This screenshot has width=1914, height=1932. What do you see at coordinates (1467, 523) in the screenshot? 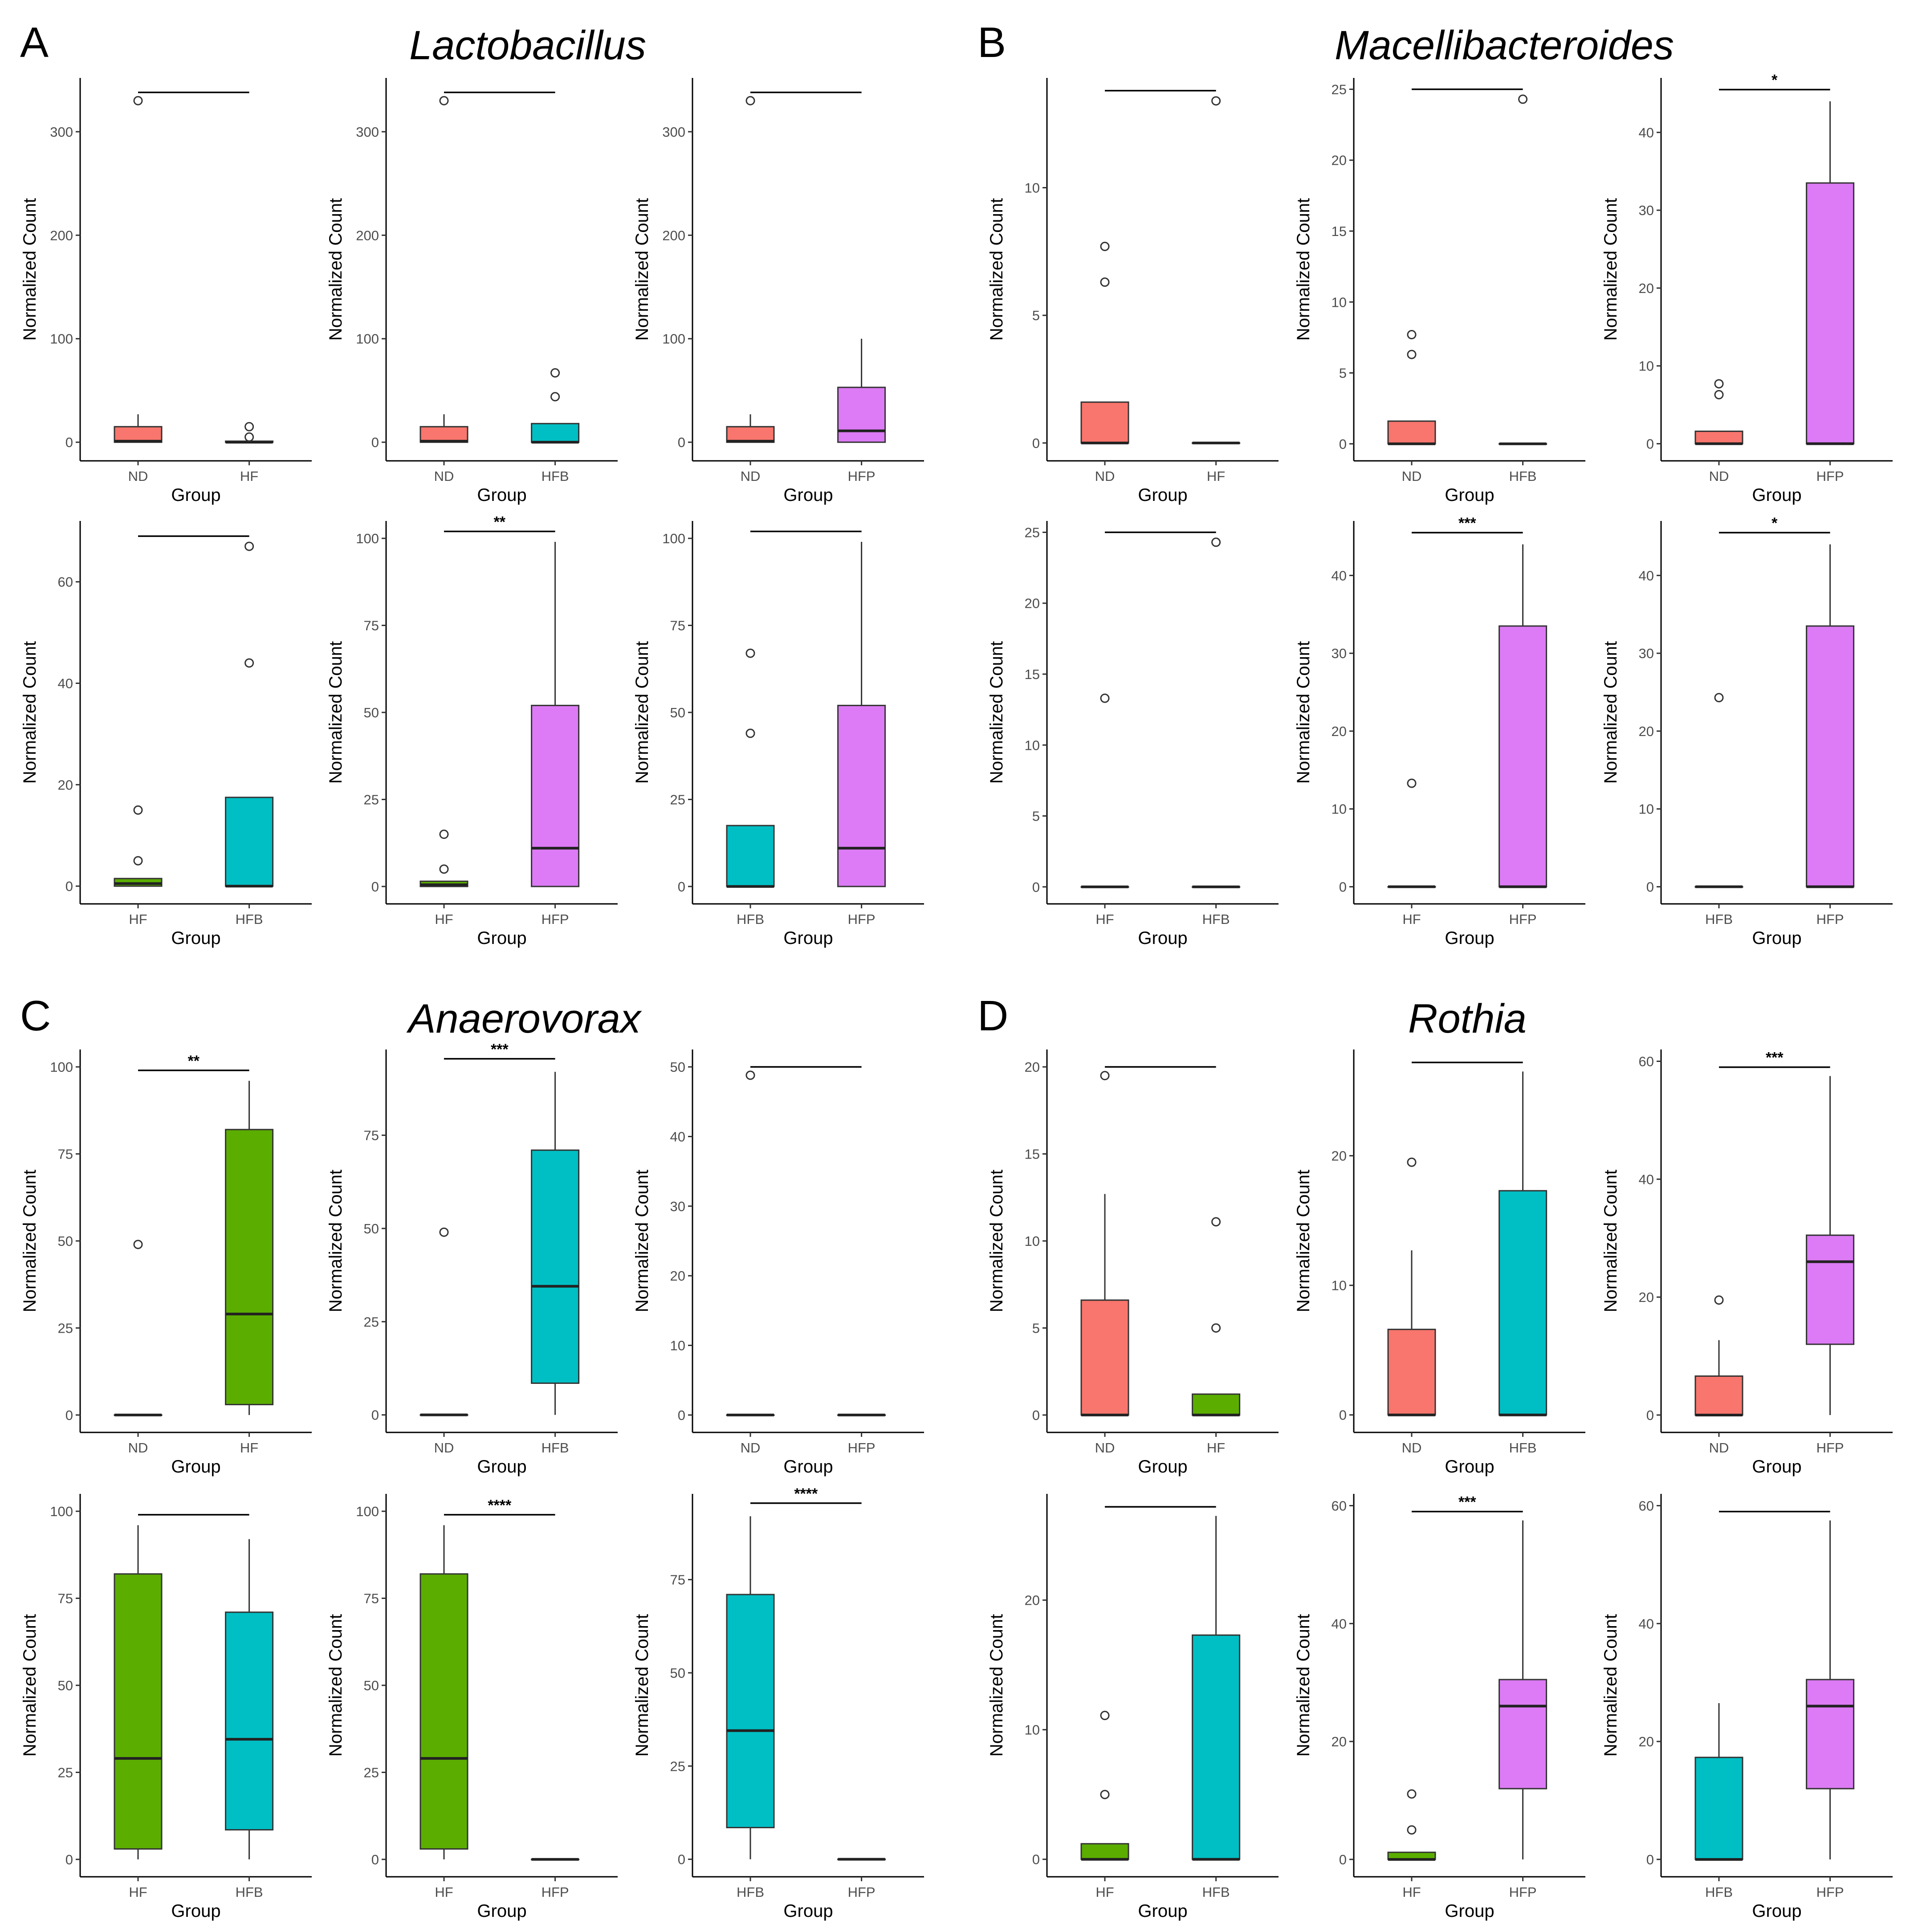
I see `significance-label: ***` at bounding box center [1467, 523].